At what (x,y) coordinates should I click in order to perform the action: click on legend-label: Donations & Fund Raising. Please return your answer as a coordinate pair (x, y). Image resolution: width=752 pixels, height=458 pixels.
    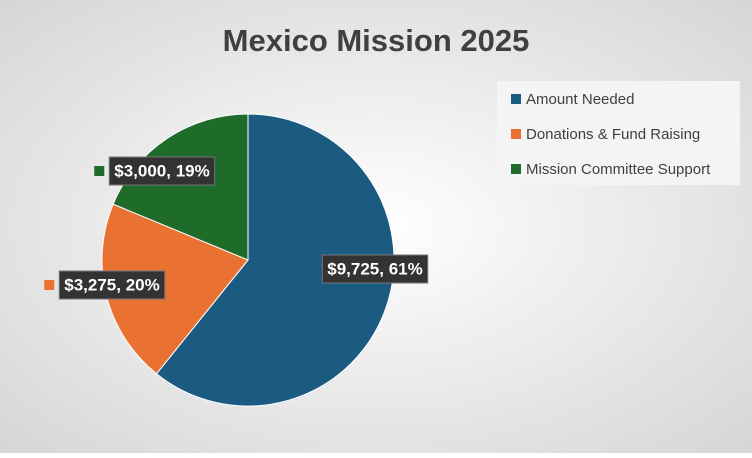
    Looking at the image, I should click on (613, 134).